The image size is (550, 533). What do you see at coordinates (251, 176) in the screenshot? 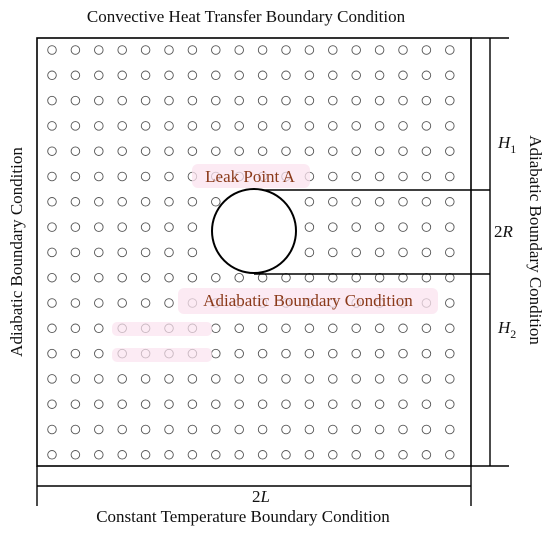
I see `leak-label-halo` at bounding box center [251, 176].